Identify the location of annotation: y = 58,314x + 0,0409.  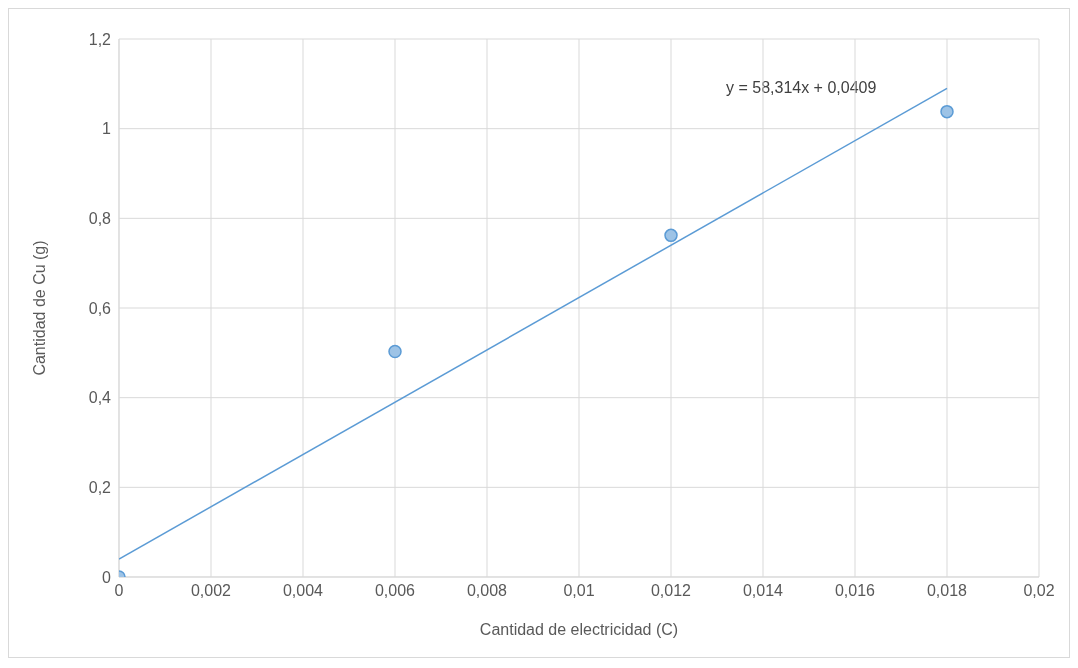
(801, 88).